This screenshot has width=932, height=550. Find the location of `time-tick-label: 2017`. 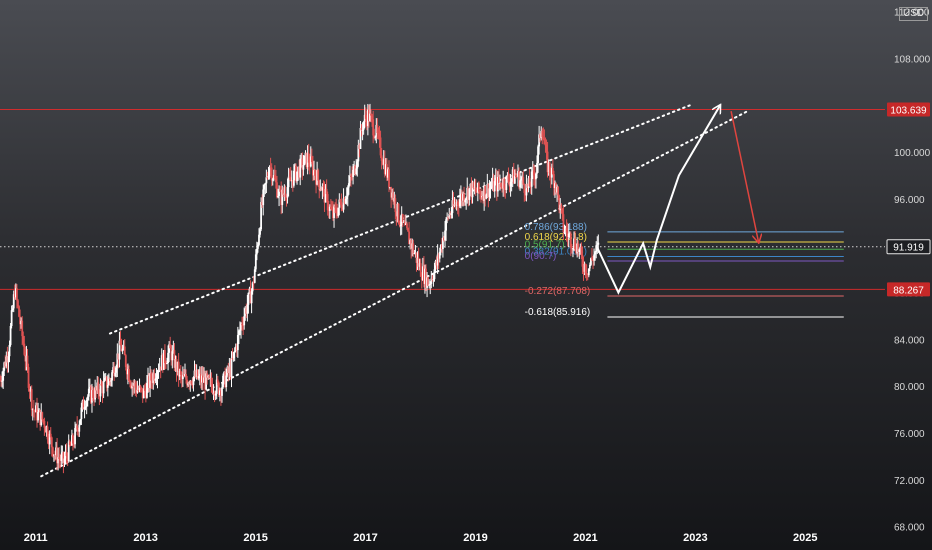

time-tick-label: 2017 is located at coordinates (365, 538).